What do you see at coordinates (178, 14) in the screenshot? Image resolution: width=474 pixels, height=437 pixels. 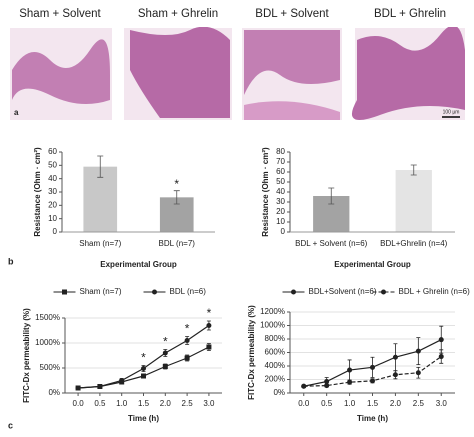 I see `image-label: Sham + Ghrelin` at bounding box center [178, 14].